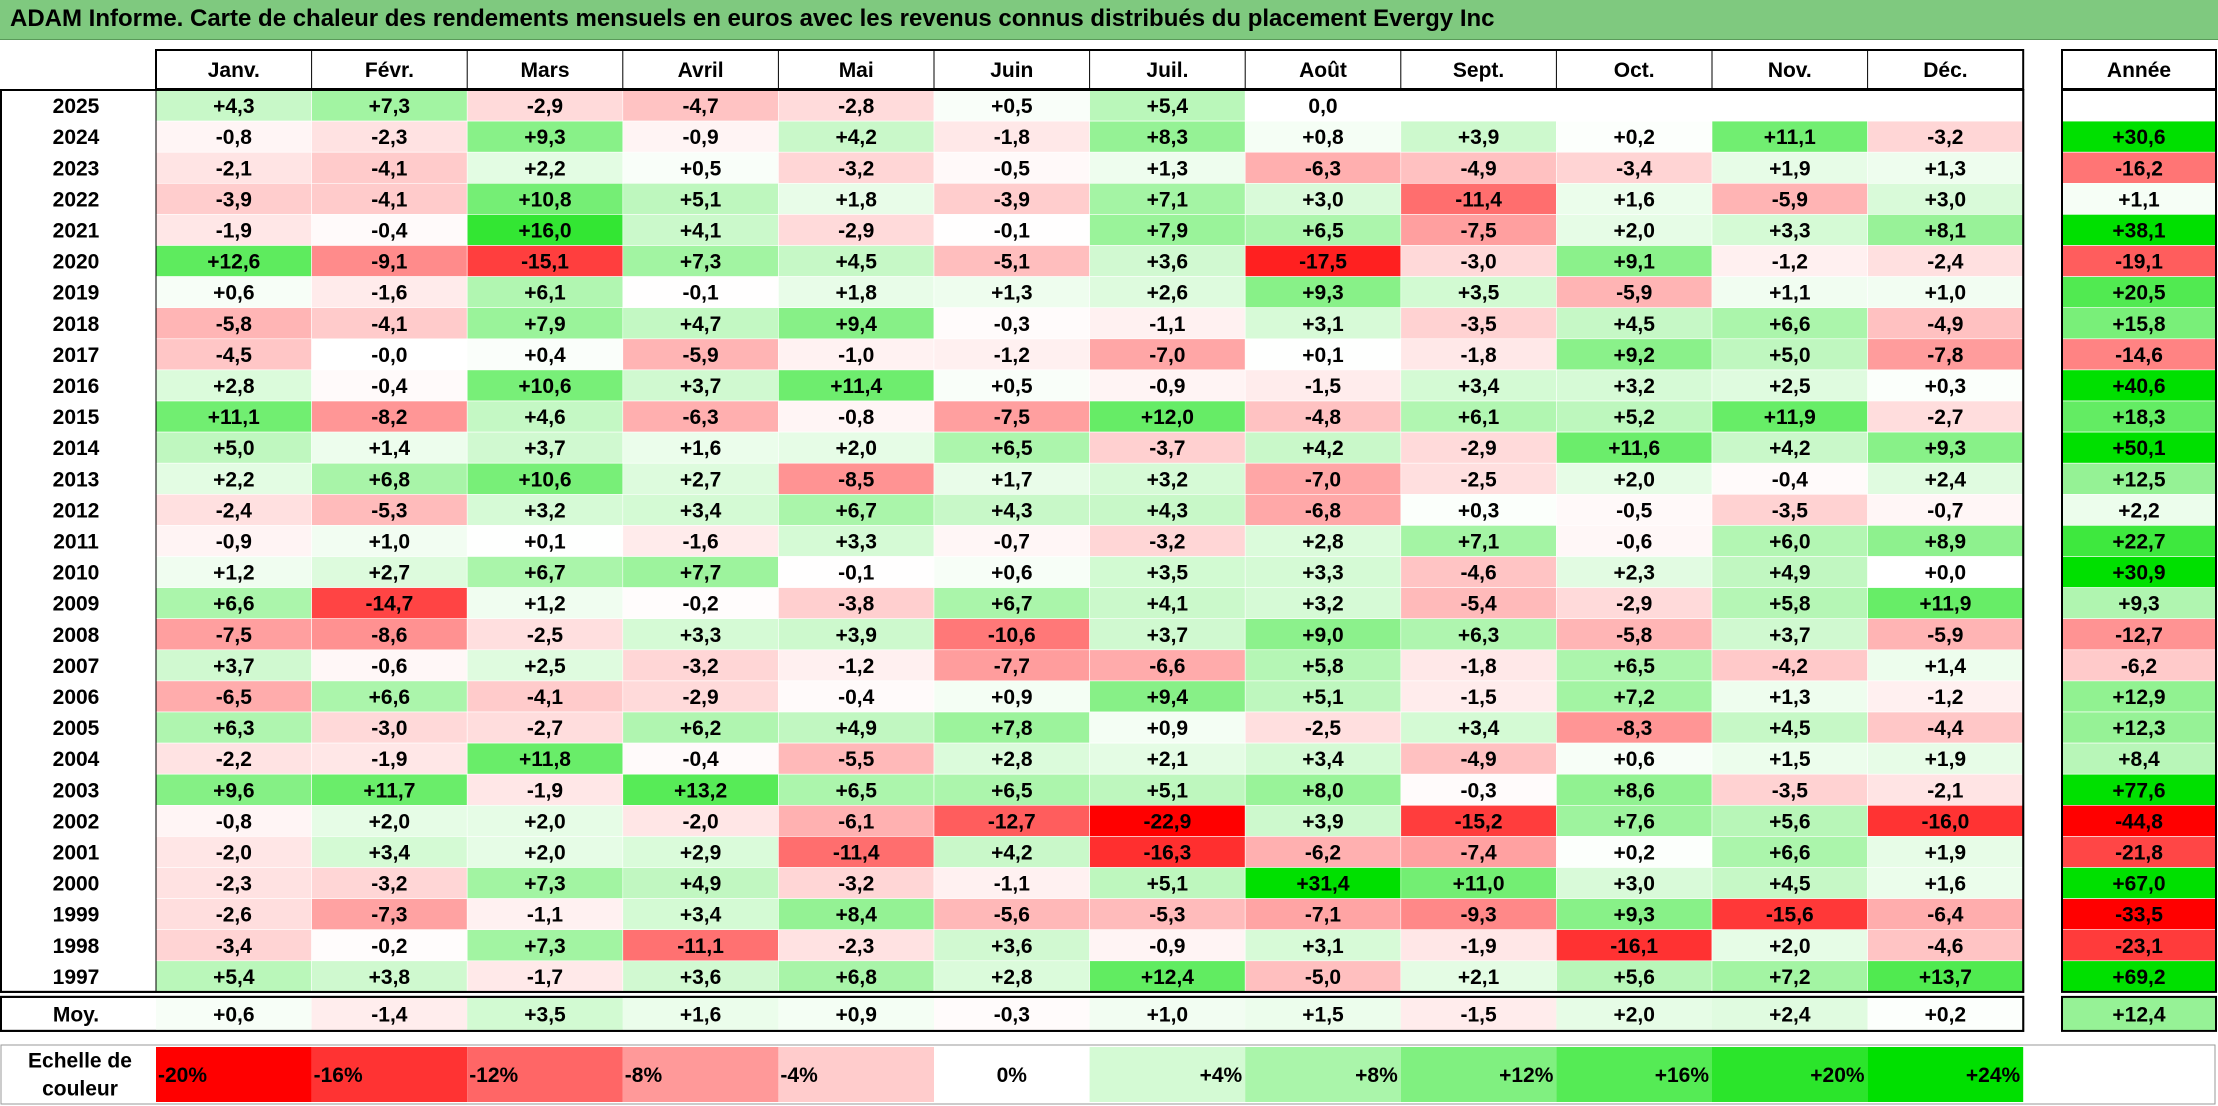 Image resolution: width=2218 pixels, height=1106 pixels. What do you see at coordinates (544, 604) in the screenshot?
I see `cell-value: +1,2` at bounding box center [544, 604].